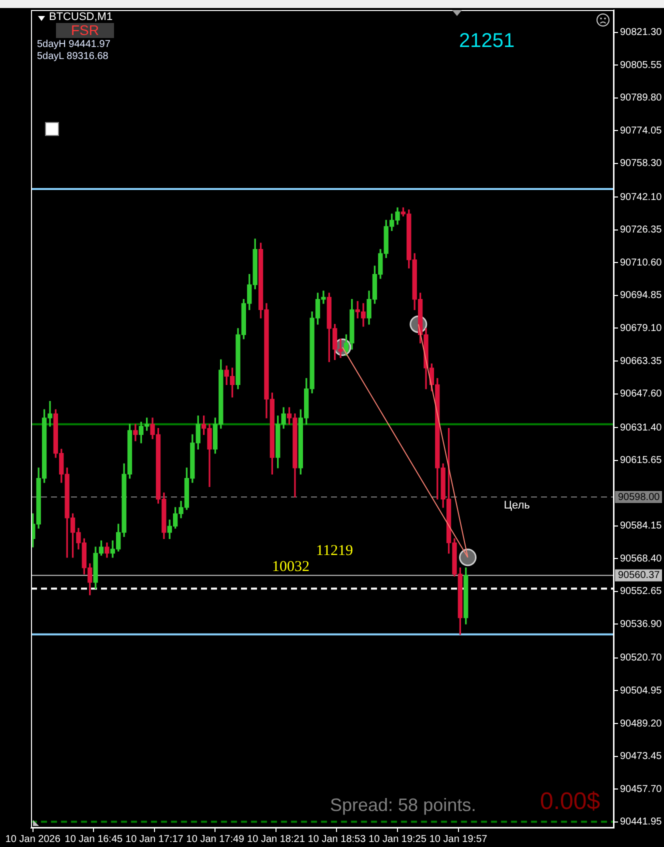 The image size is (664, 847). What do you see at coordinates (291, 567) in the screenshot?
I see `annotation: 10032` at bounding box center [291, 567].